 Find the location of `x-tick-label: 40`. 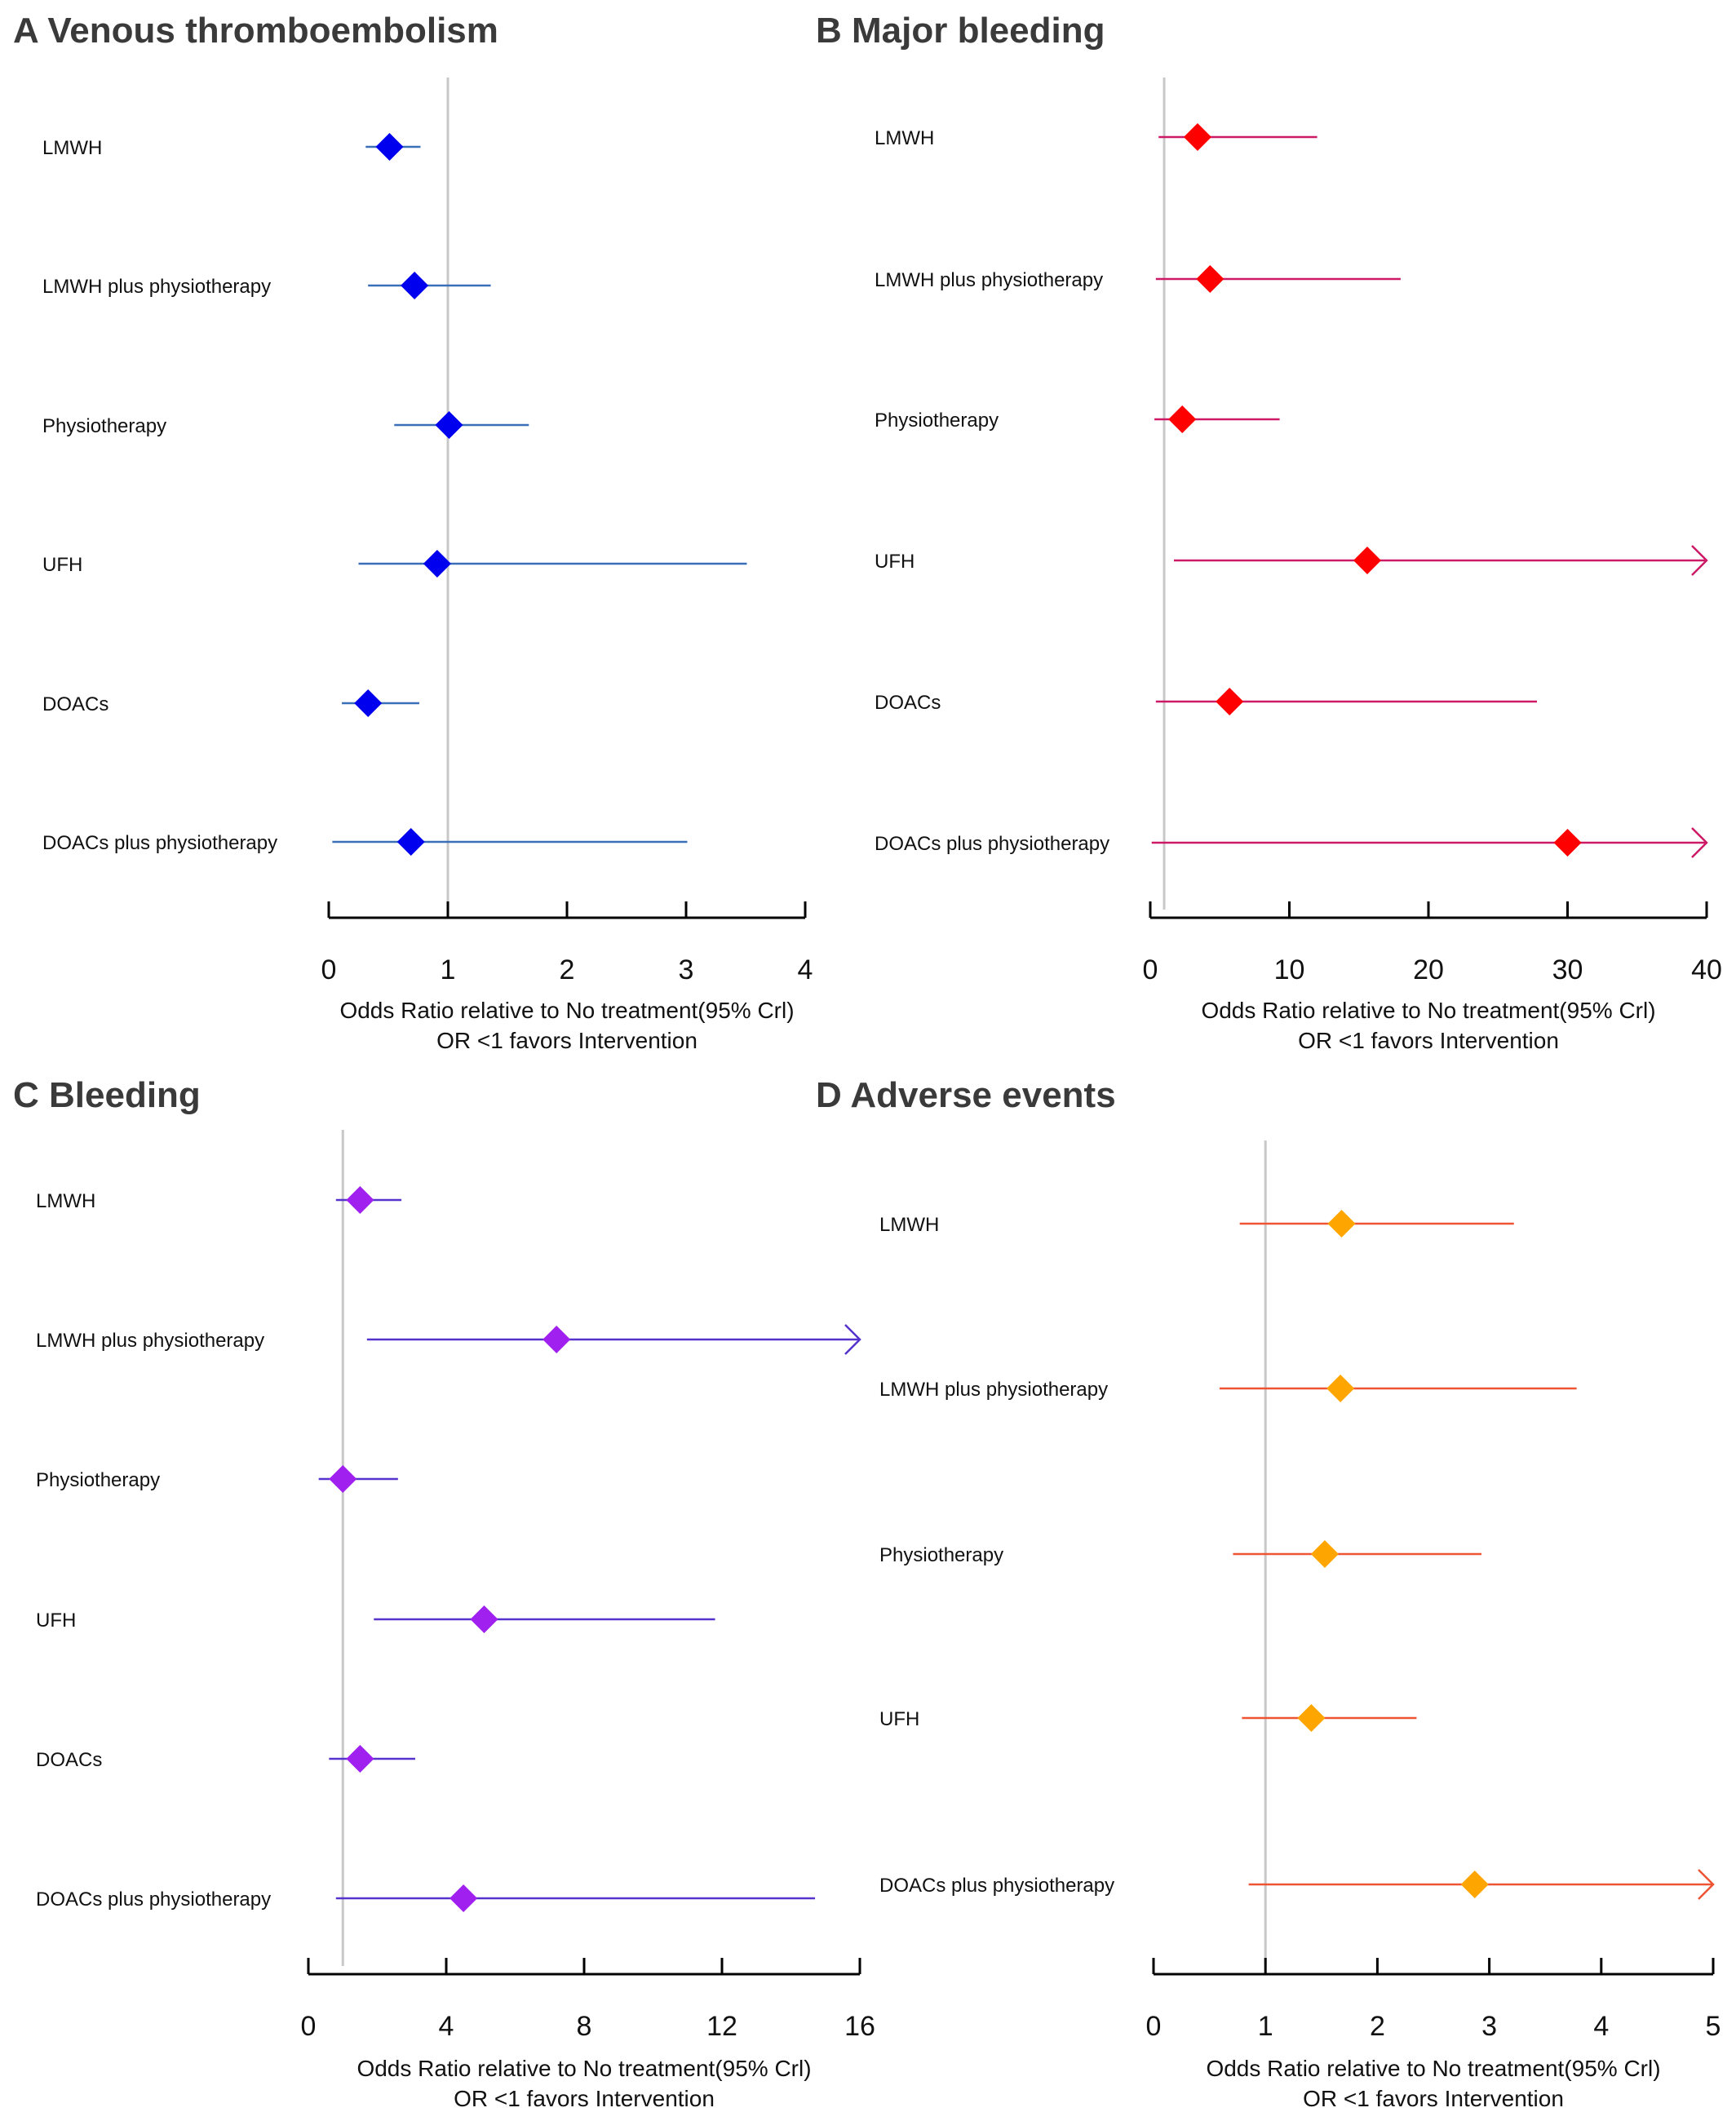

x-tick-label: 40 is located at coordinates (1706, 969).